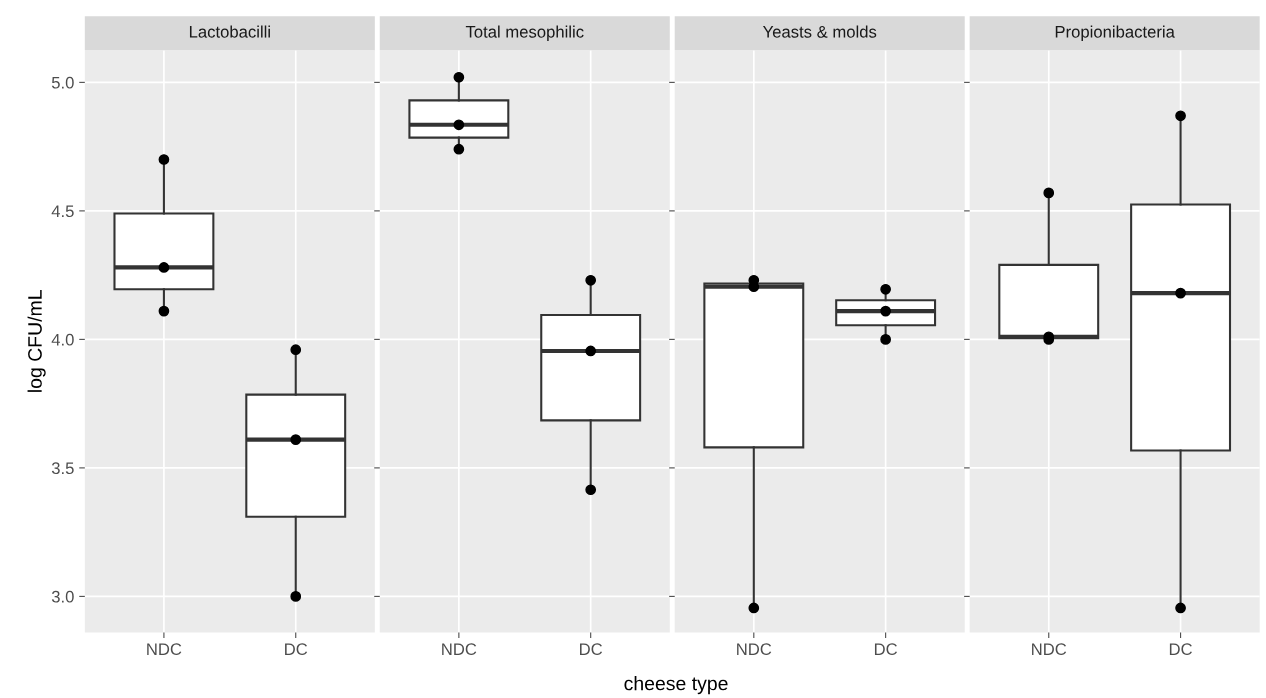 This screenshot has height=698, width=1266. What do you see at coordinates (62, 596) in the screenshot?
I see `y-tick-label: 3.0` at bounding box center [62, 596].